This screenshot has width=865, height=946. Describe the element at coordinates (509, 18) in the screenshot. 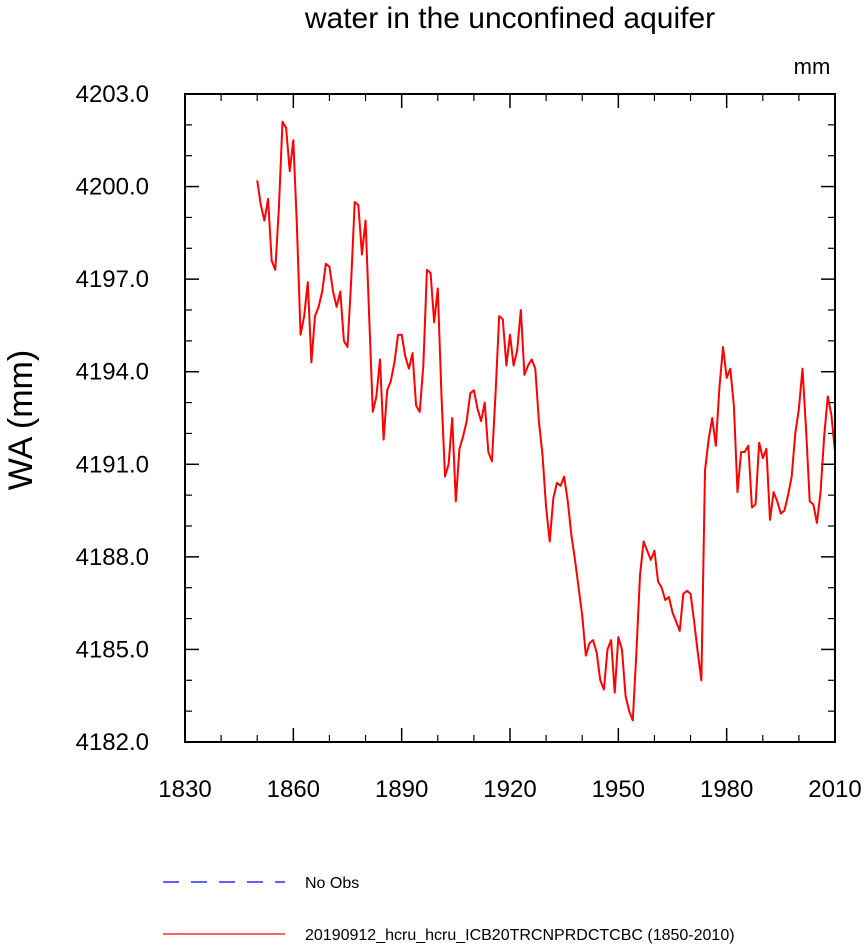

I see `chart-title: water in the unconfined aquifer` at that location.